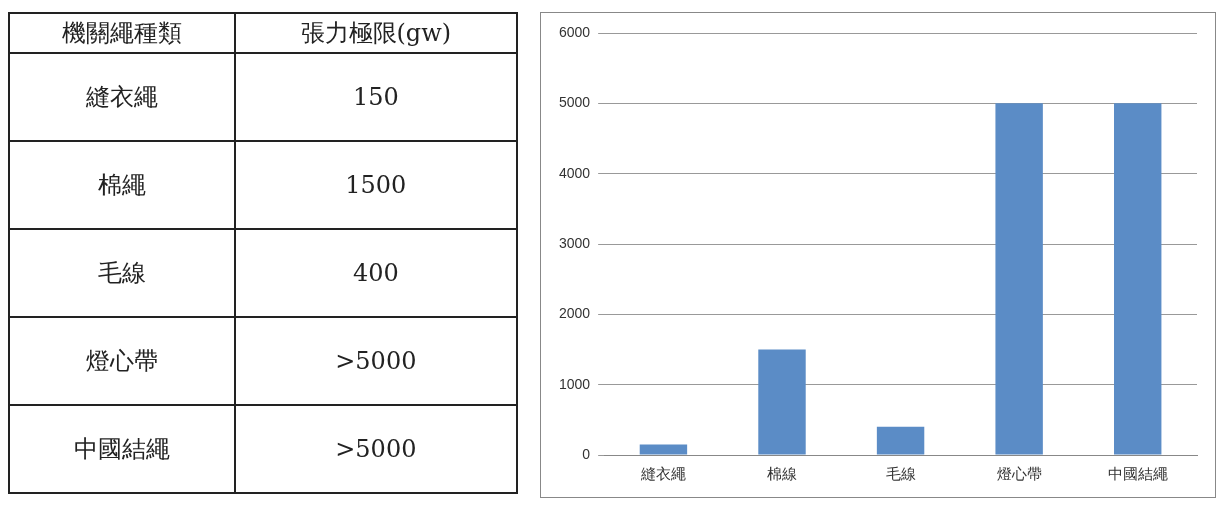  I want to click on x-tick-label: 燈心帶, so click(1019, 474).